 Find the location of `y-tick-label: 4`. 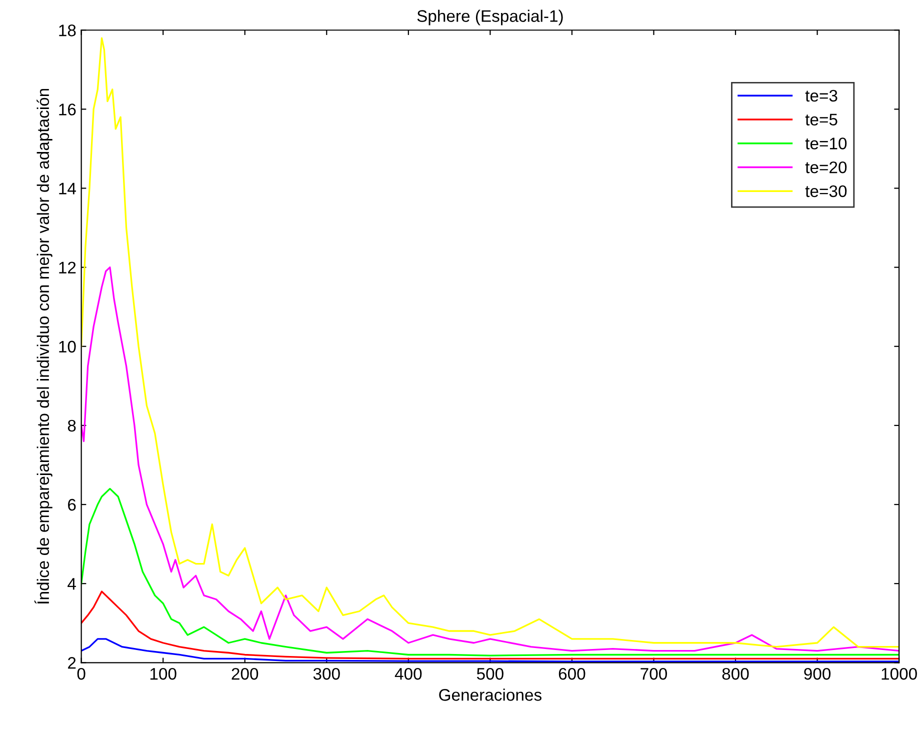

y-tick-label: 4 is located at coordinates (72, 584).